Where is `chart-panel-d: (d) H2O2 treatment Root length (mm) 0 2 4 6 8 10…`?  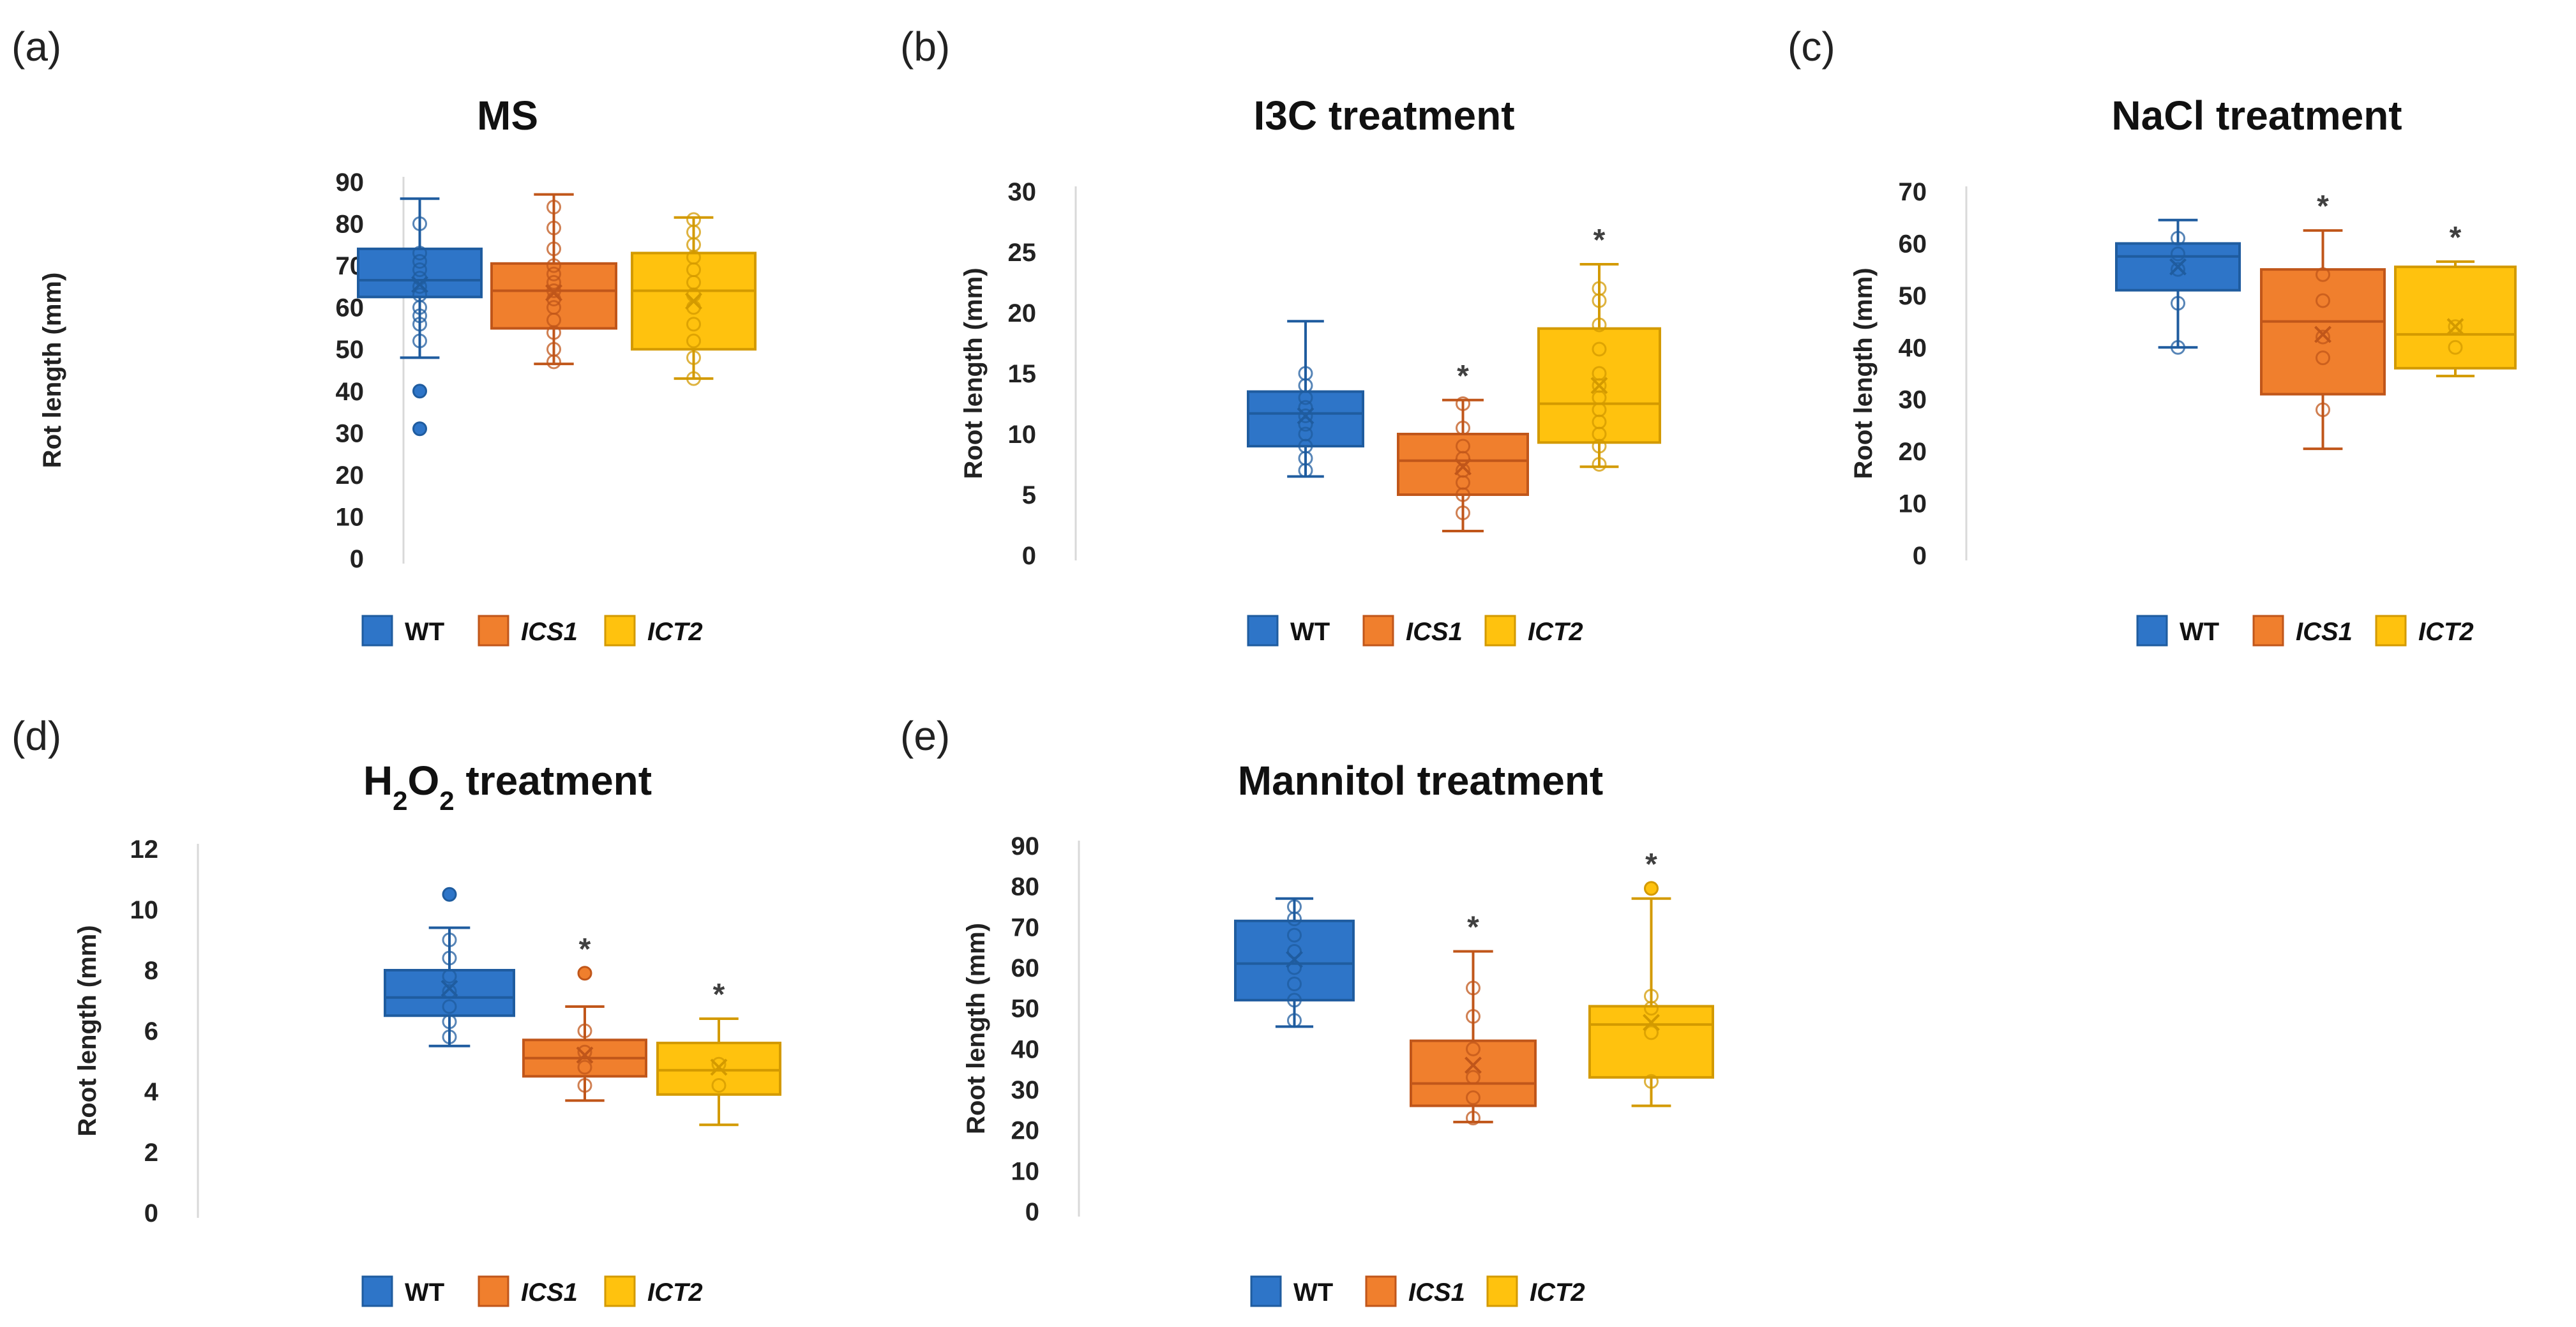 chart-panel-d: (d) H2O2 treatment Root length (mm) 0 2 4 6 8 10… is located at coordinates (396, 1010).